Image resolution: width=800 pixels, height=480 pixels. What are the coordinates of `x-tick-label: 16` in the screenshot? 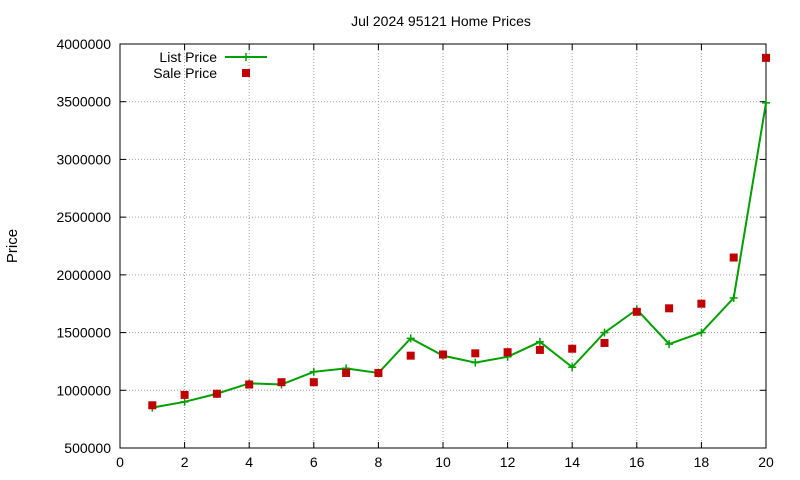 It's located at (637, 462).